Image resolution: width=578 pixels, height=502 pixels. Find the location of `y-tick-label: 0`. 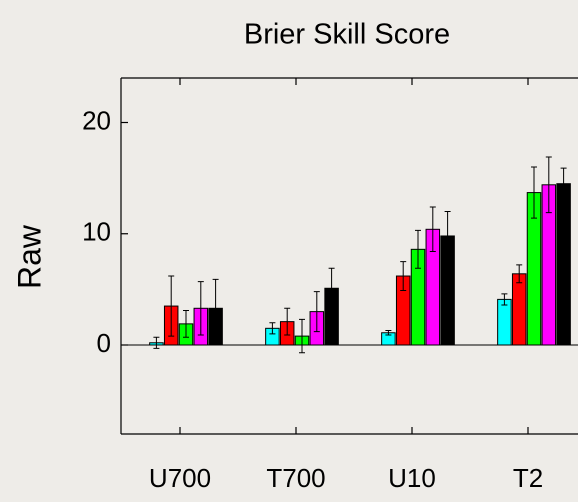

y-tick-label: 0 is located at coordinates (104, 343).